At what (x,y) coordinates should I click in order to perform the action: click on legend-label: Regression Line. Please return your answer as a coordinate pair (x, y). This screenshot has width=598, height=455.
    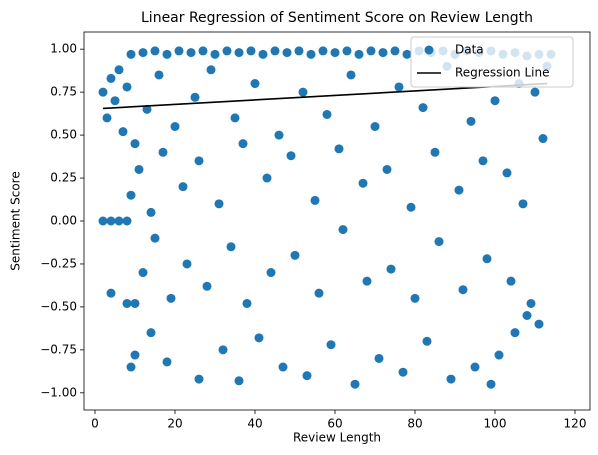
    Looking at the image, I should click on (502, 73).